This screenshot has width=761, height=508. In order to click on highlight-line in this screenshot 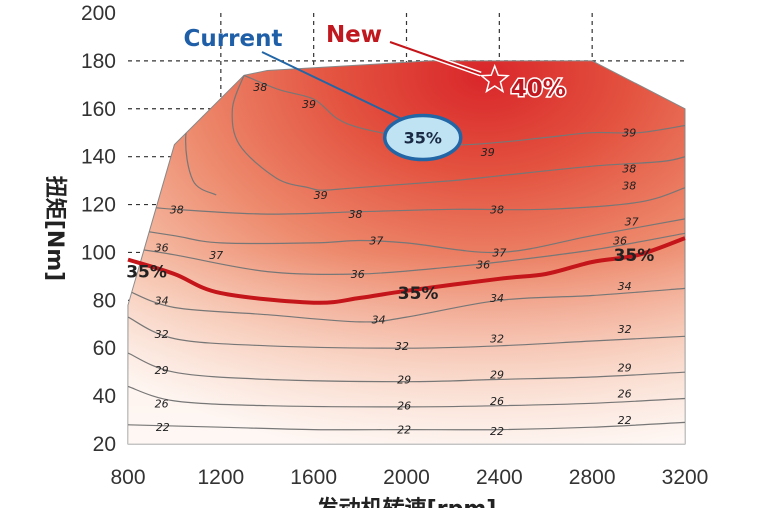, I will do `click(406, 270)`.